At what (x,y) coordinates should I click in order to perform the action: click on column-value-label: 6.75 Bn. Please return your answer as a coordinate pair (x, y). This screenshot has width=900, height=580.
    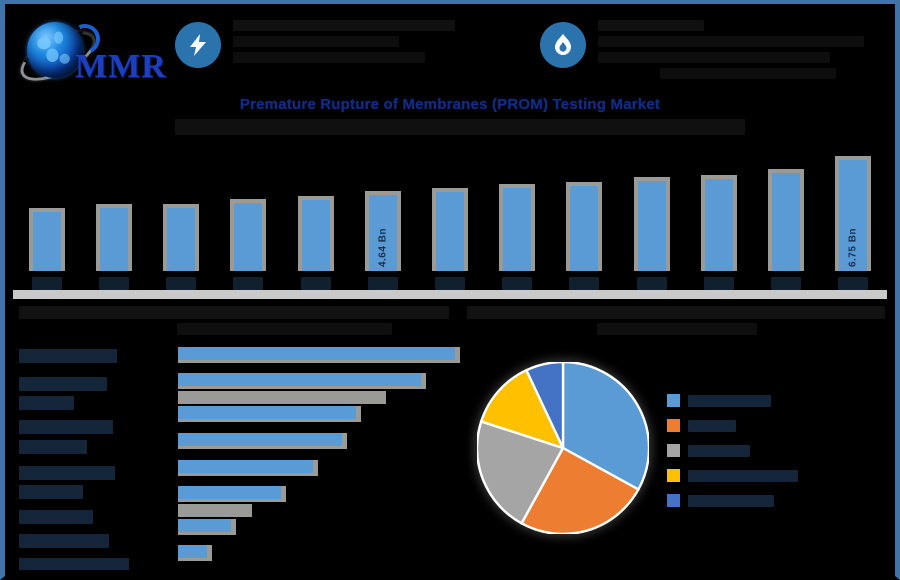
    Looking at the image, I should click on (853, 247).